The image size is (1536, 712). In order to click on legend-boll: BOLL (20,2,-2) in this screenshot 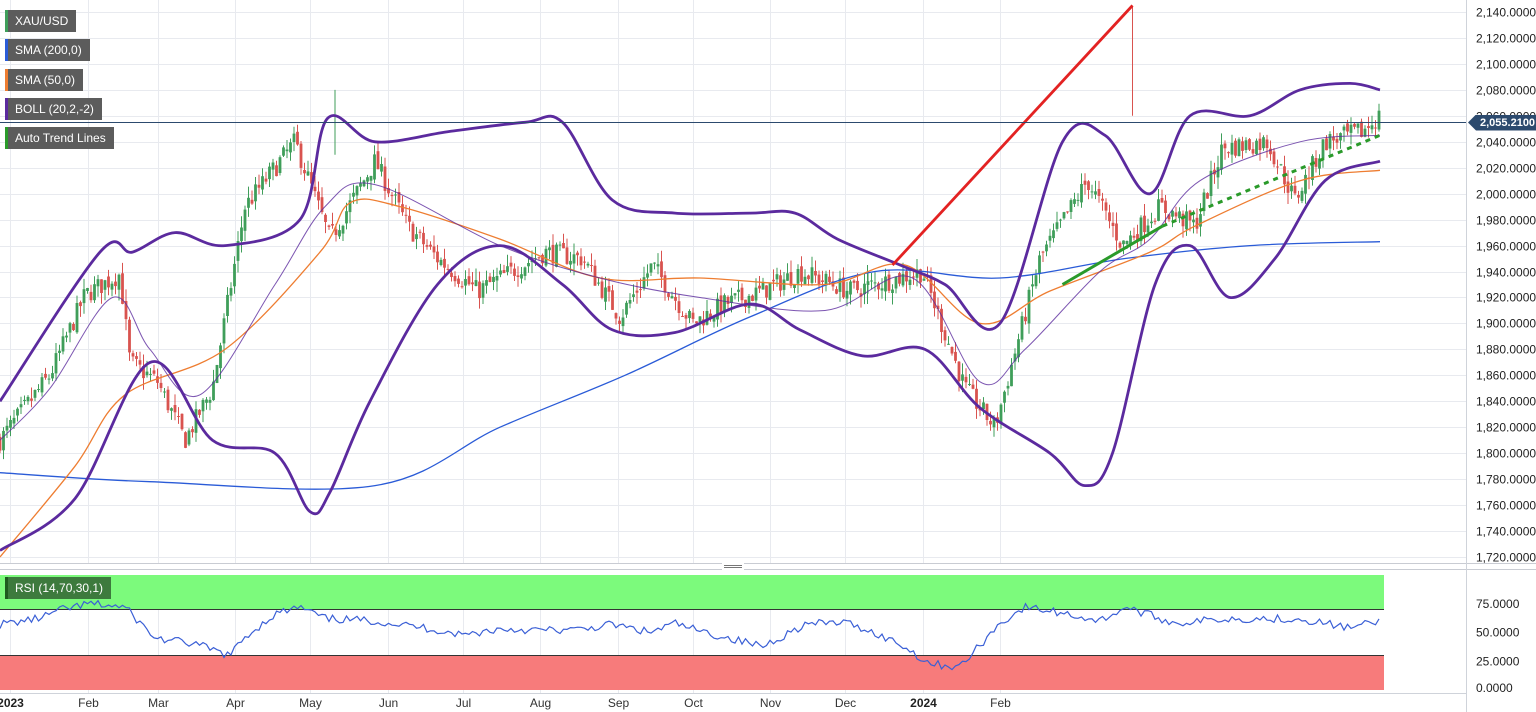, I will do `click(53, 109)`.